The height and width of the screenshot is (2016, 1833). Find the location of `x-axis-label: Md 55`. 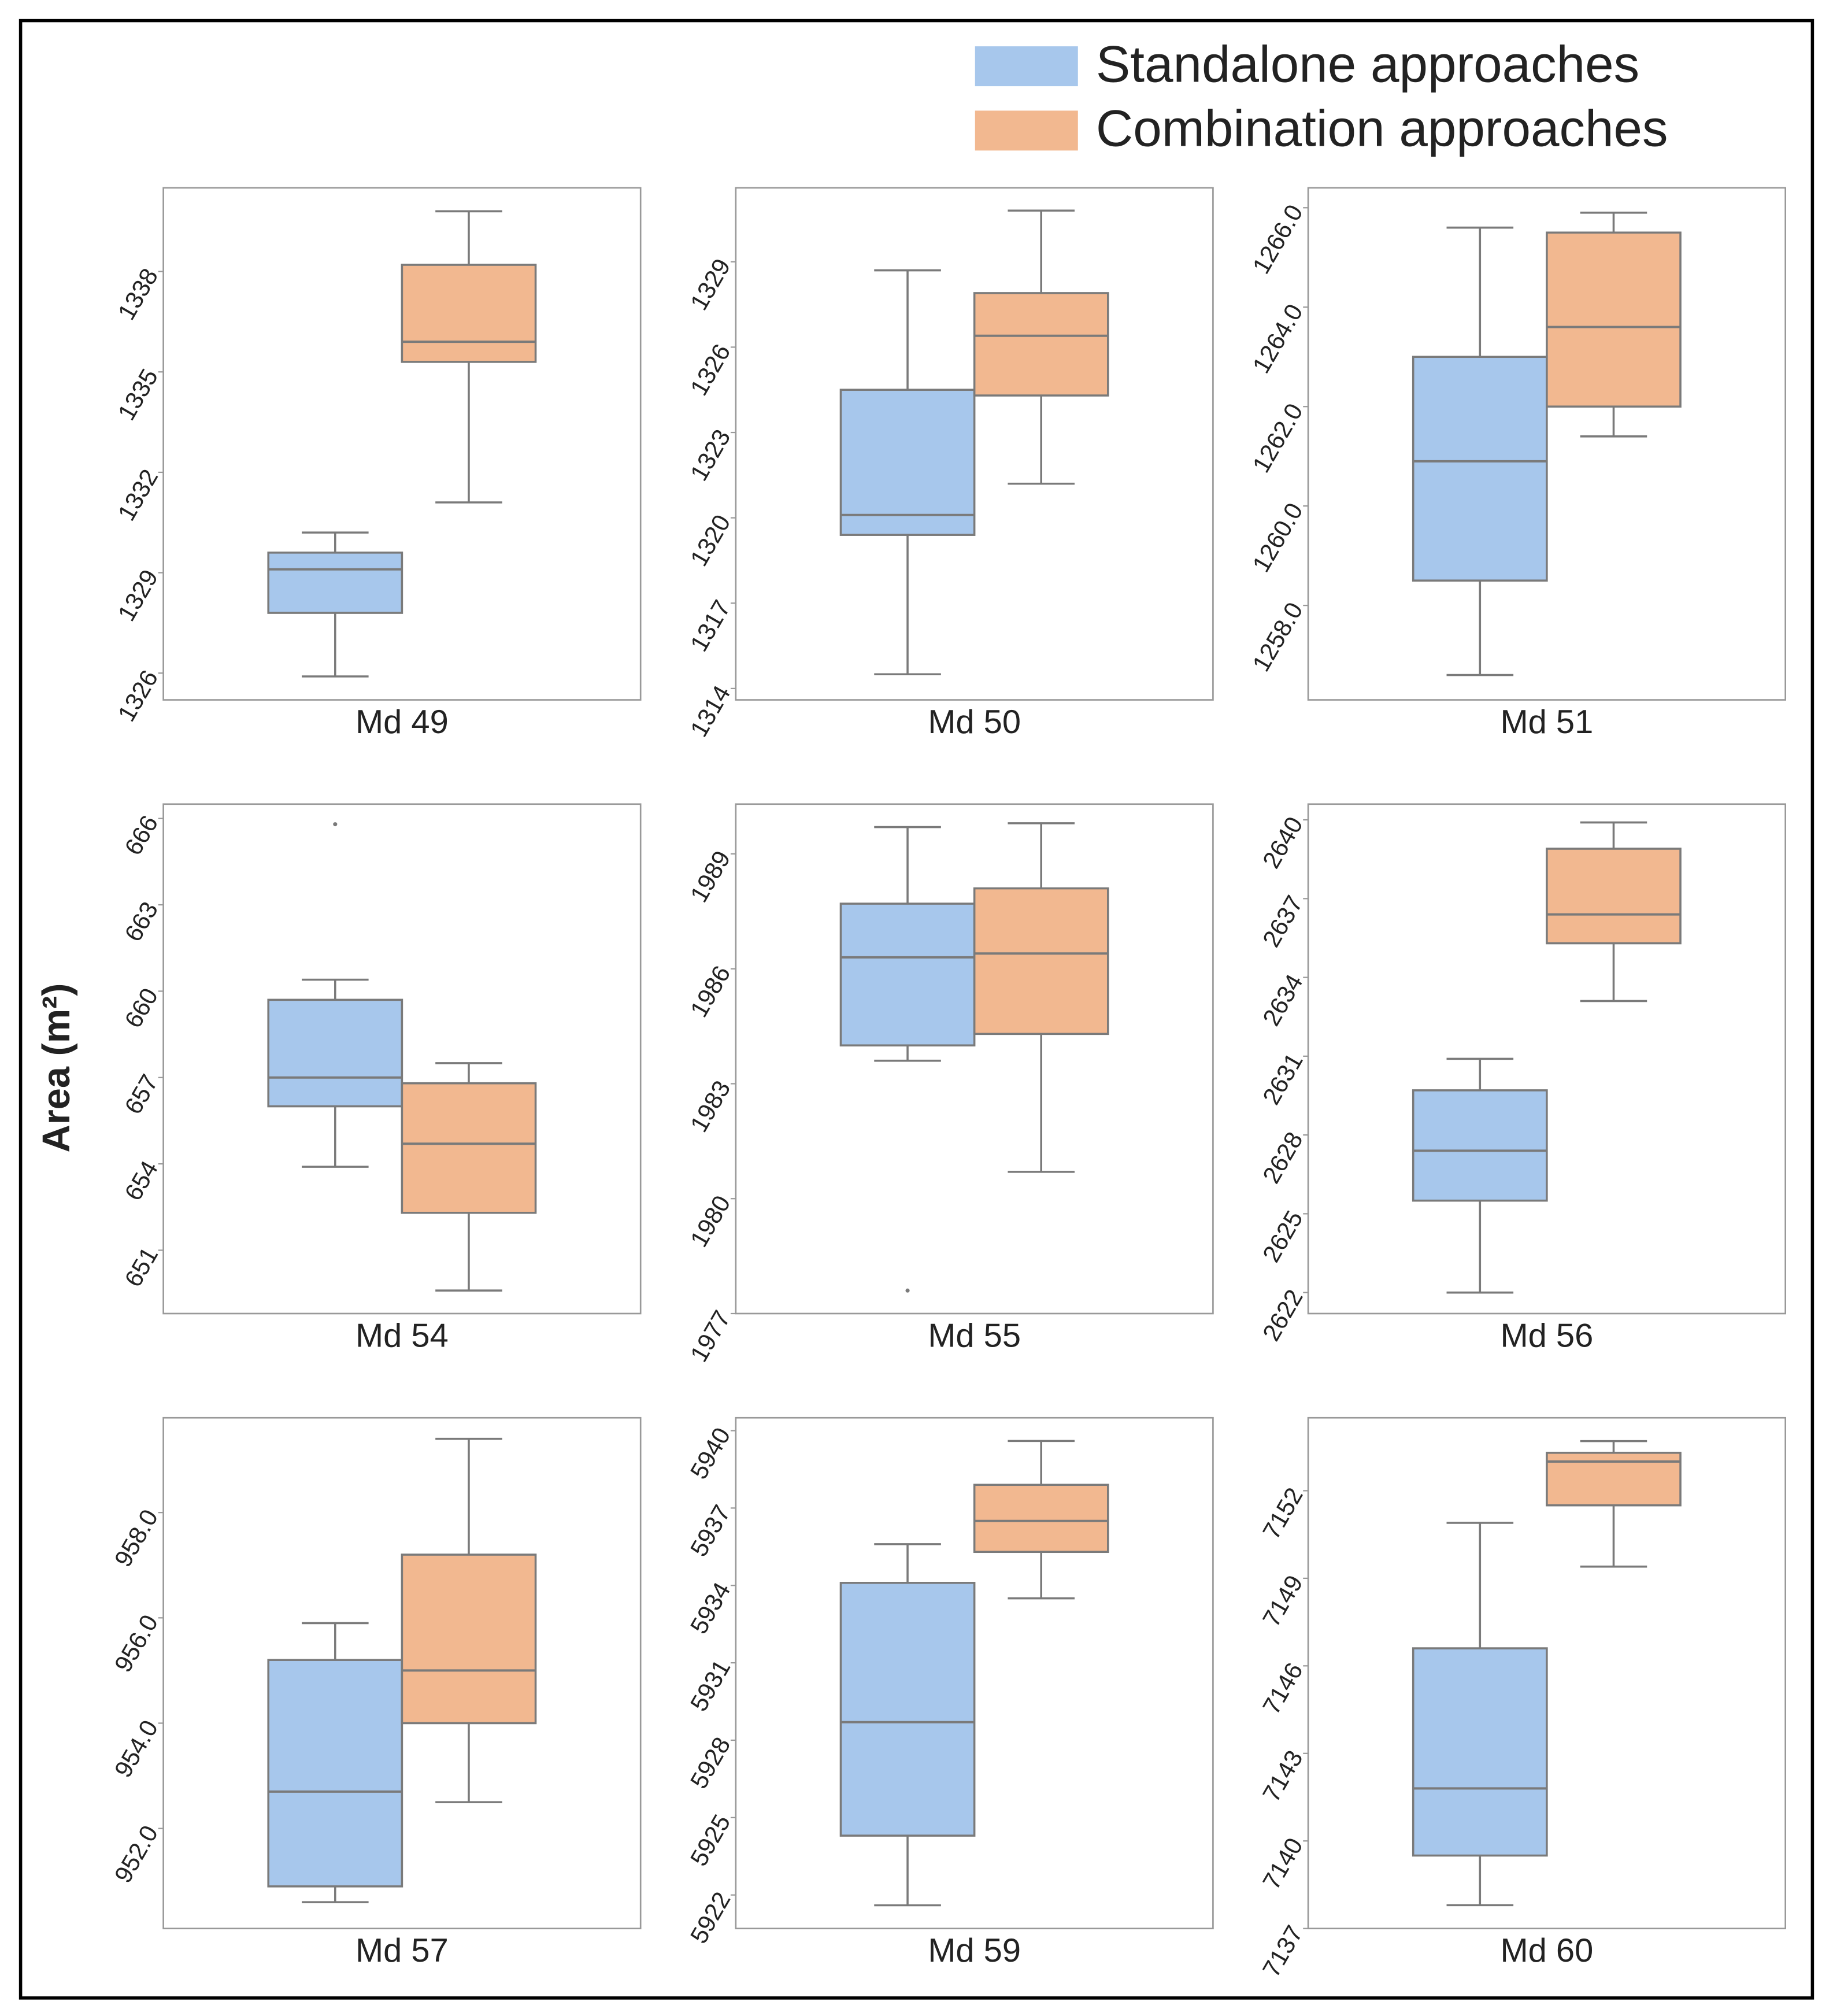

x-axis-label: Md 55 is located at coordinates (974, 1336).